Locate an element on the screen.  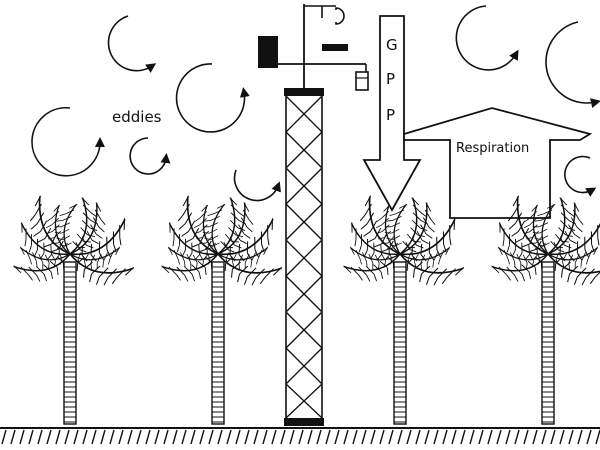
gas-analyzer is located at coordinates (362, 81).